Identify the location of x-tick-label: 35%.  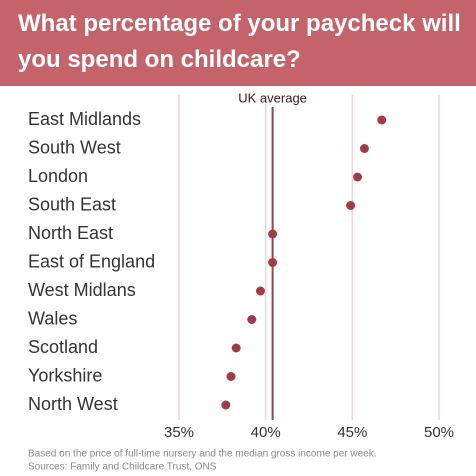
(179, 432).